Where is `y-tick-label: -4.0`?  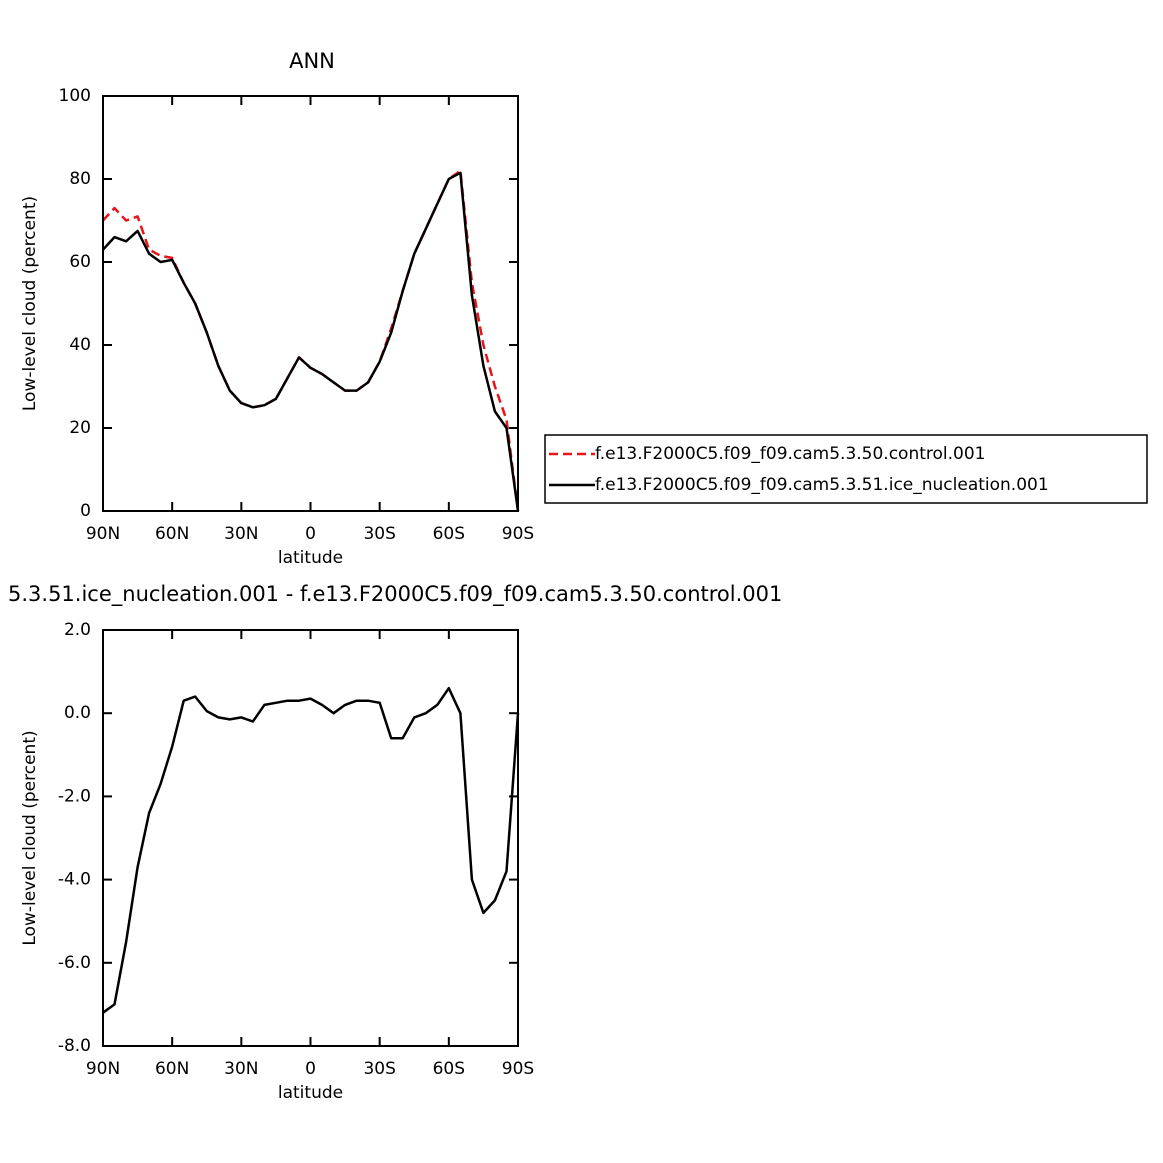 y-tick-label: -4.0 is located at coordinates (74, 880).